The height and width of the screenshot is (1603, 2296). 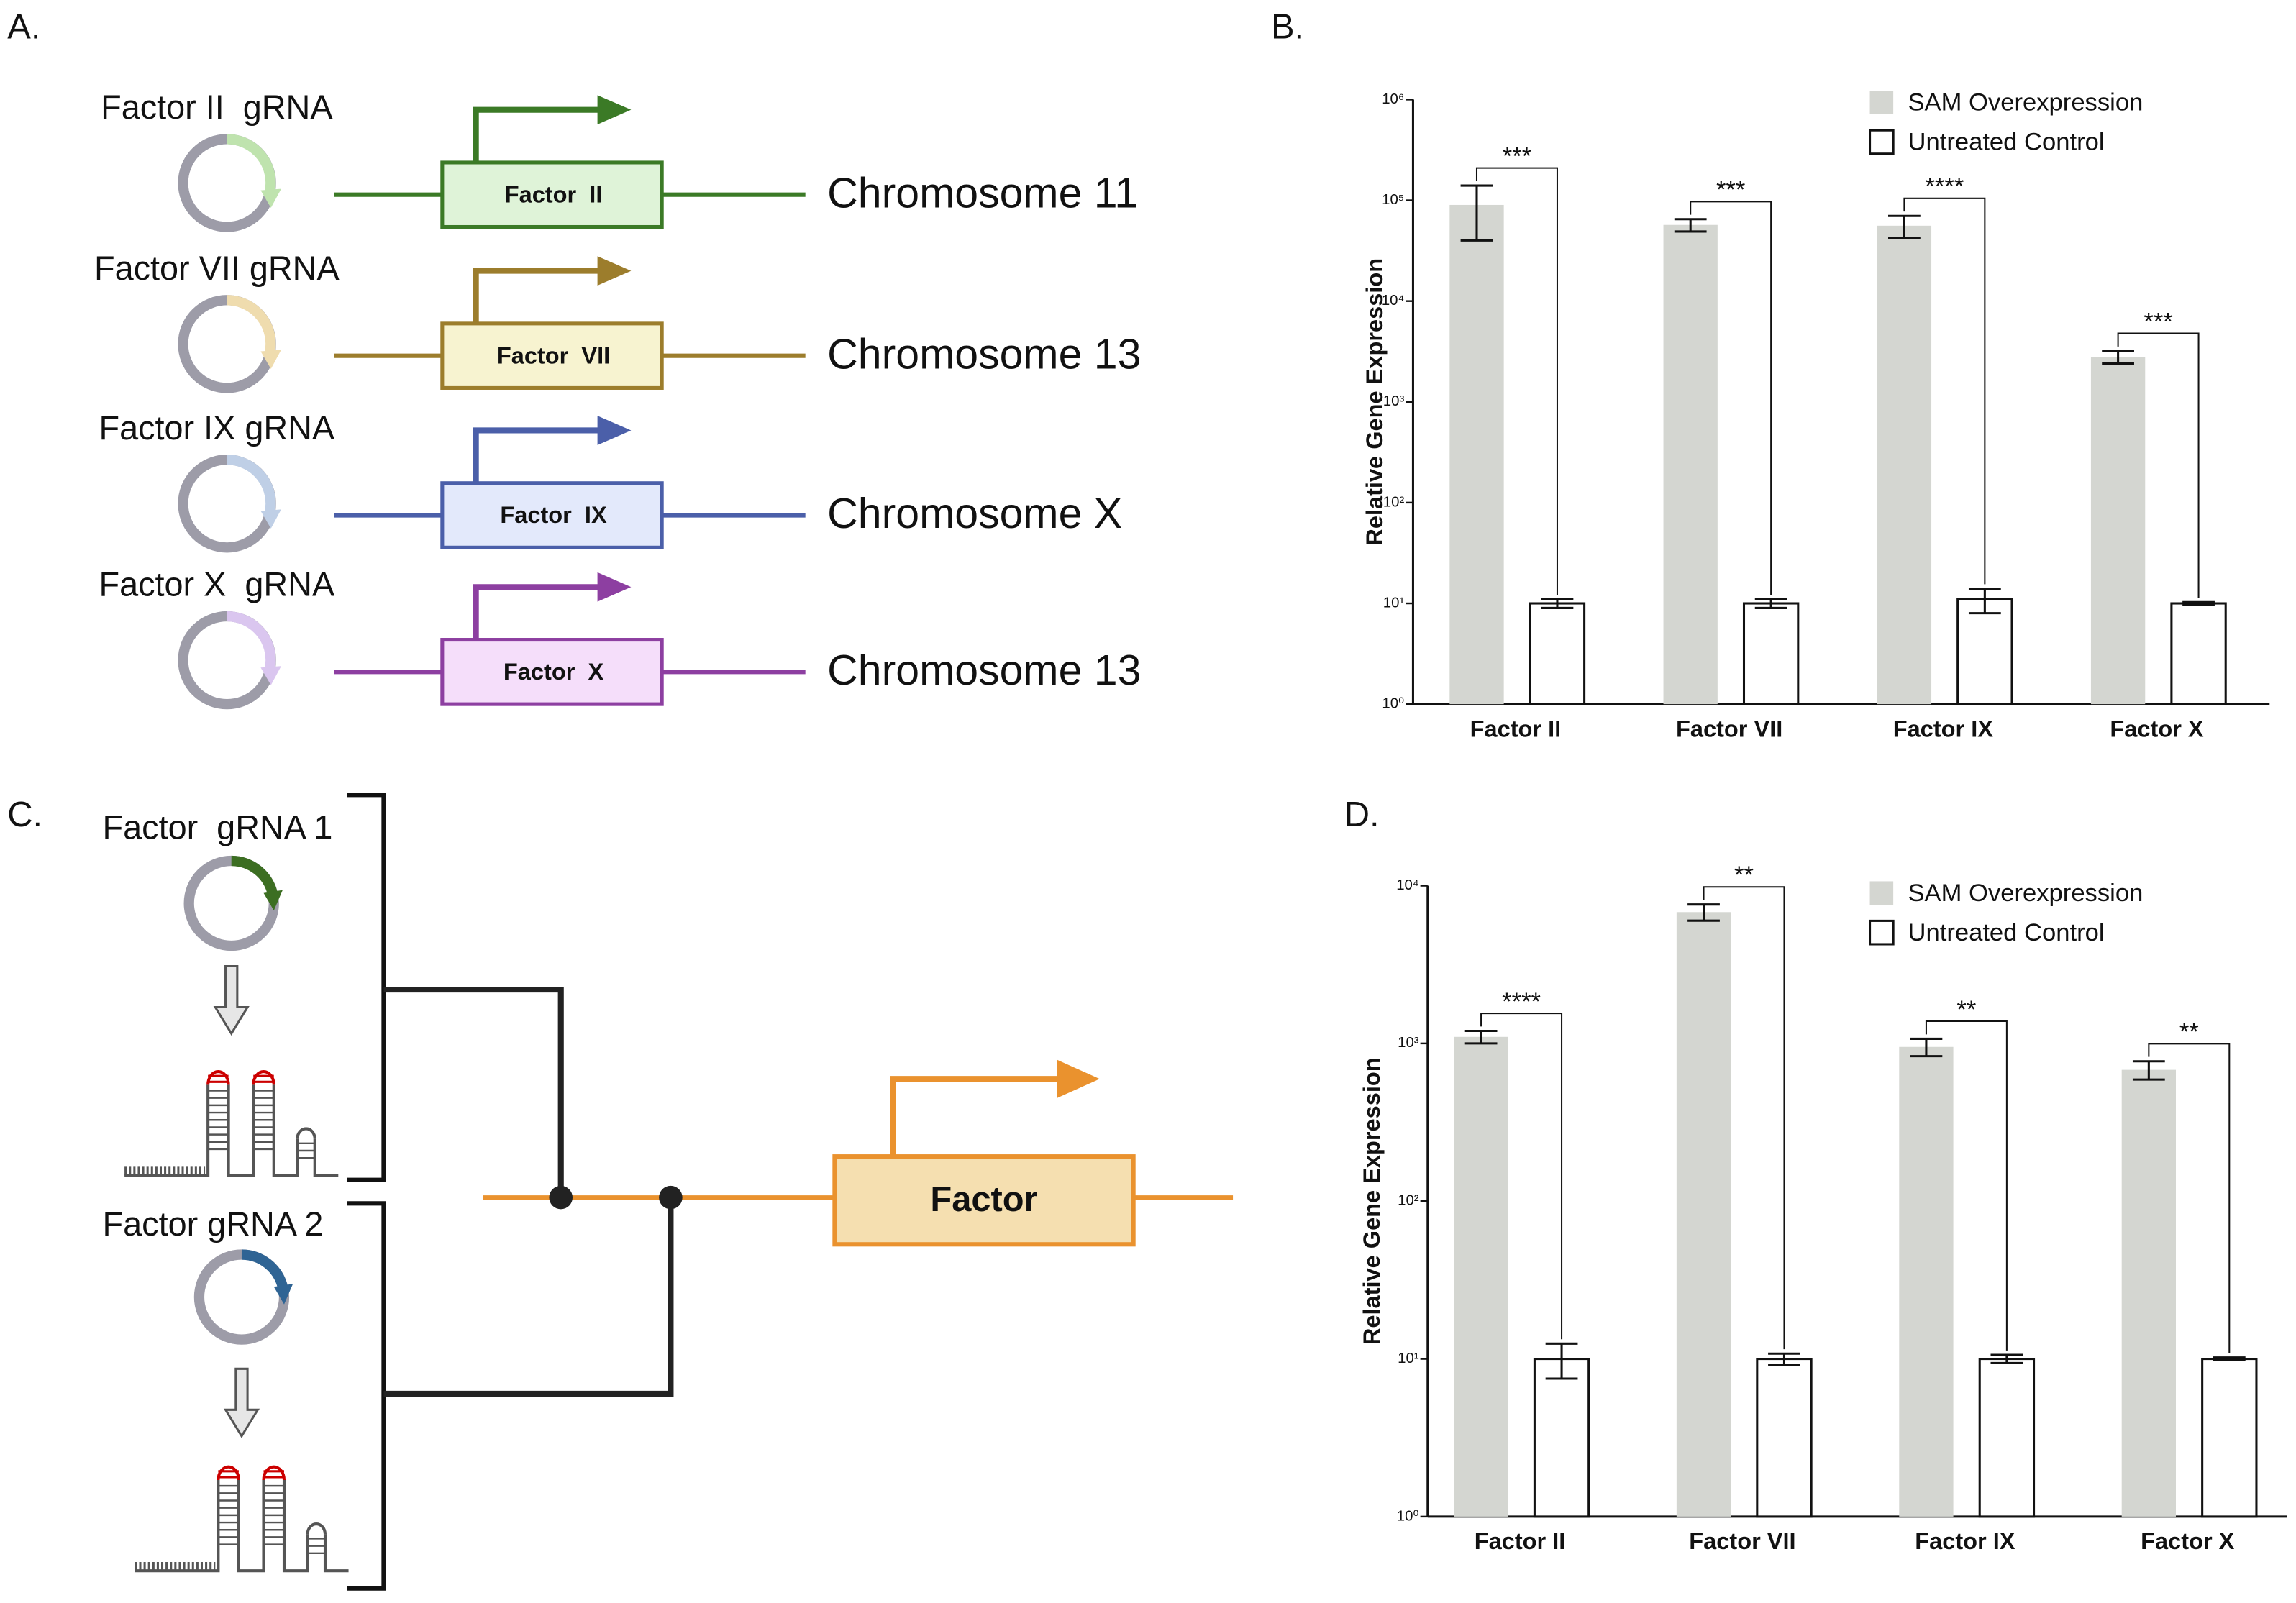 I want to click on grna-label: Factor II gRNA, so click(x=217, y=107).